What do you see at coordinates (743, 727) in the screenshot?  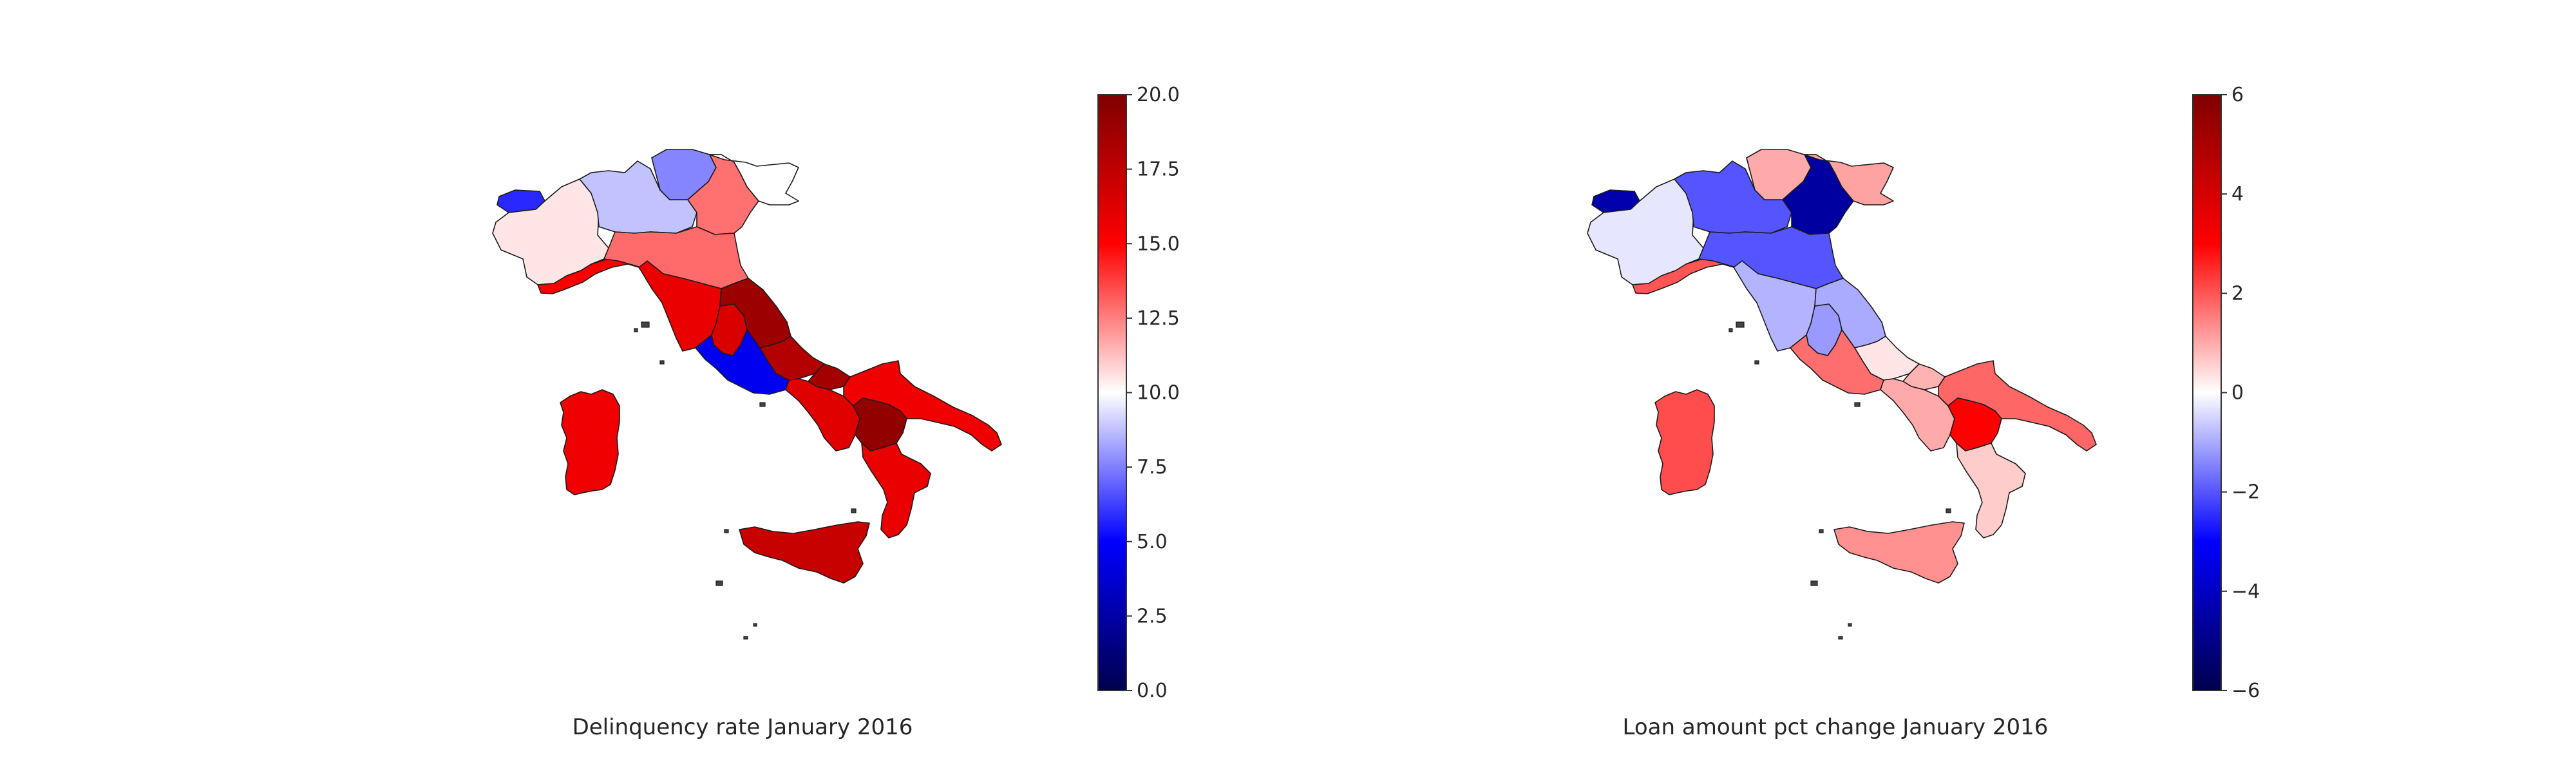 I see `delinquency-map-title: Delinquency rate January 2016` at bounding box center [743, 727].